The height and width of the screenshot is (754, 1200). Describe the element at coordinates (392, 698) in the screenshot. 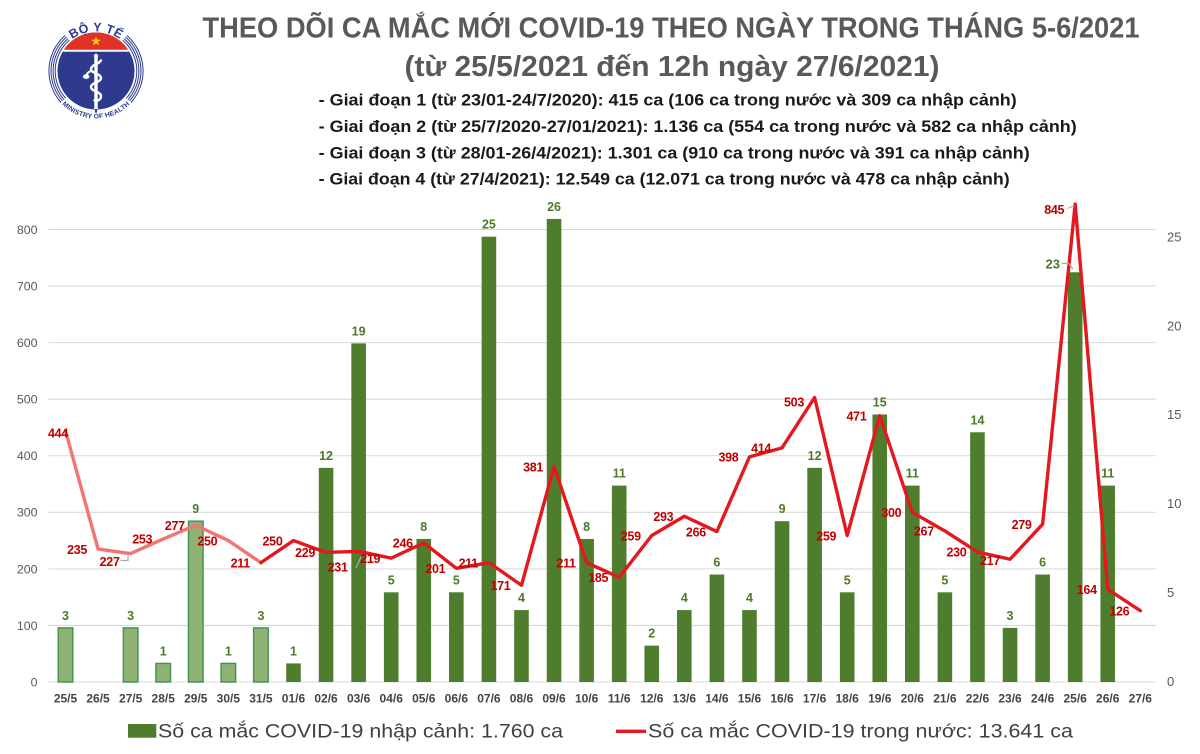

I see `svg-text: 04/6` at that location.